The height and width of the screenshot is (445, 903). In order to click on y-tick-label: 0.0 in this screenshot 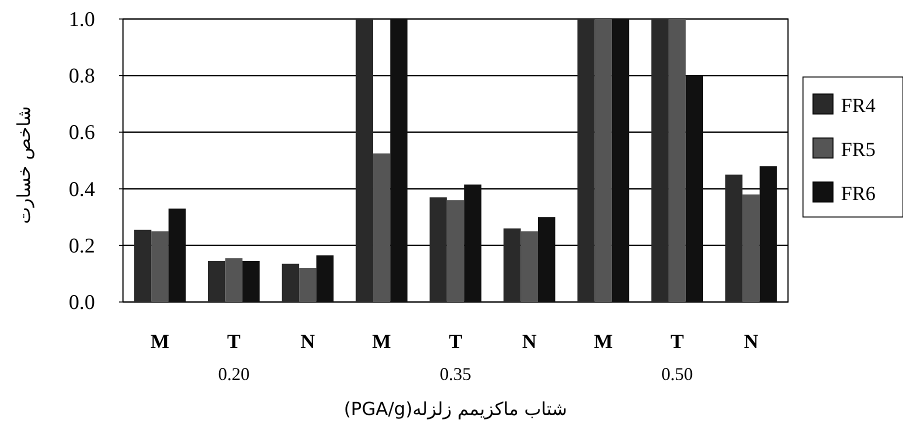, I will do `click(81, 302)`.